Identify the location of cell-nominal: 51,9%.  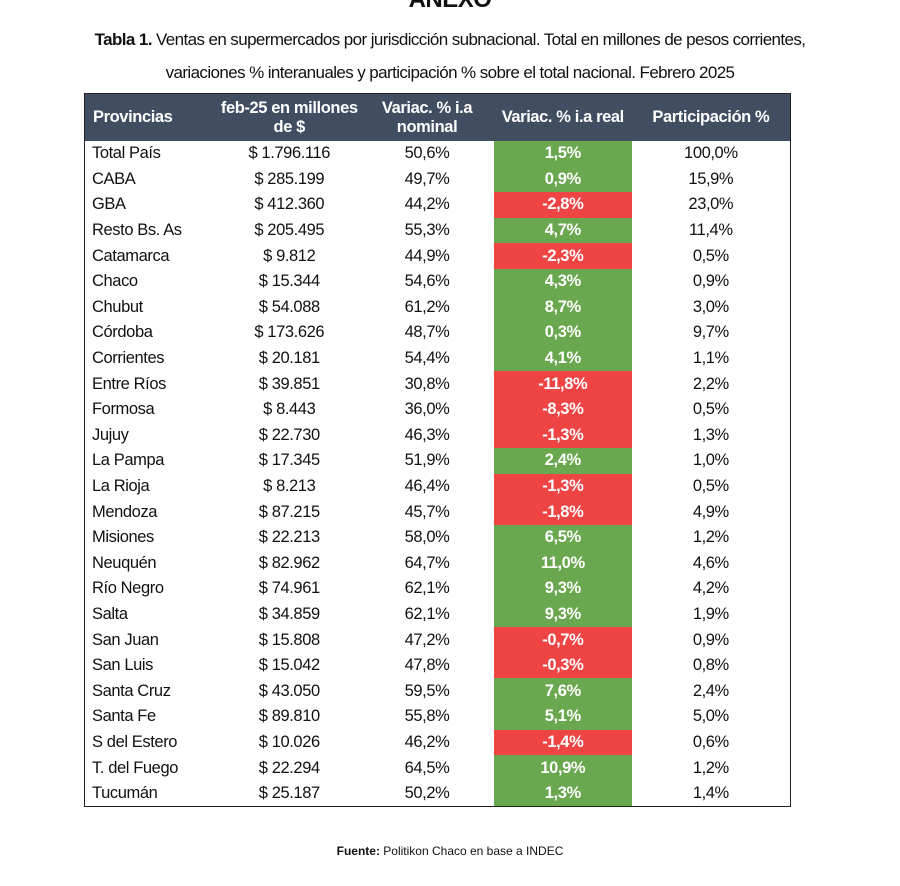
(427, 460).